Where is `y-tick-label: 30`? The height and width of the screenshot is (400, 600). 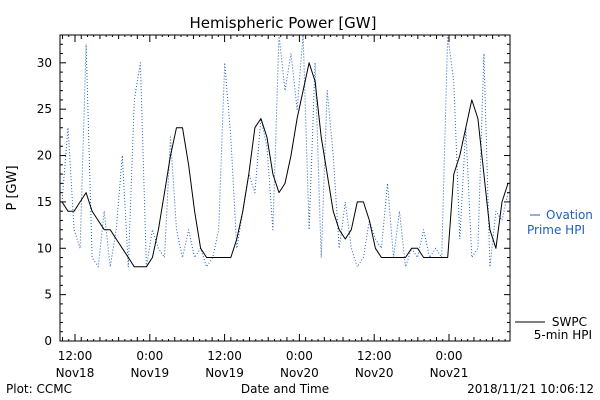
y-tick-label: 30 is located at coordinates (44, 63).